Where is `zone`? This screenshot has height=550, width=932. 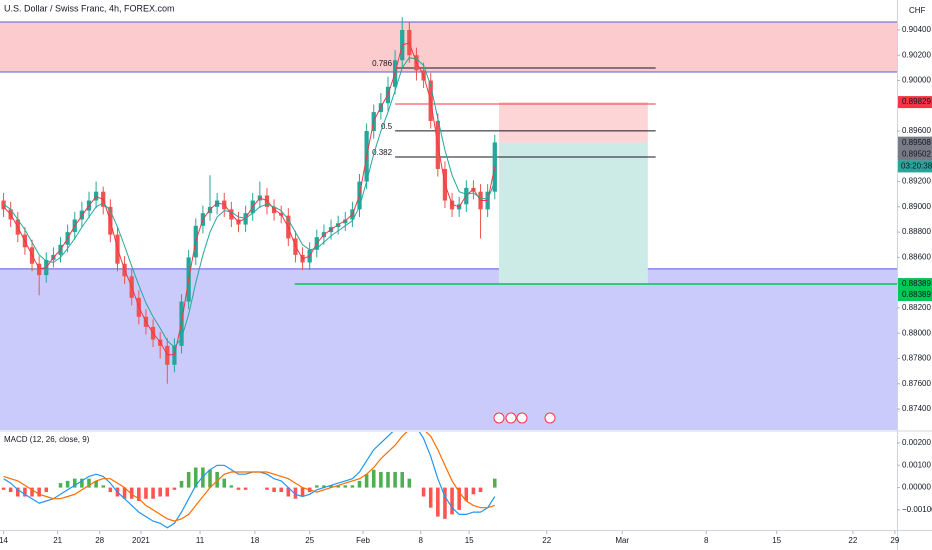 zone is located at coordinates (448, 47).